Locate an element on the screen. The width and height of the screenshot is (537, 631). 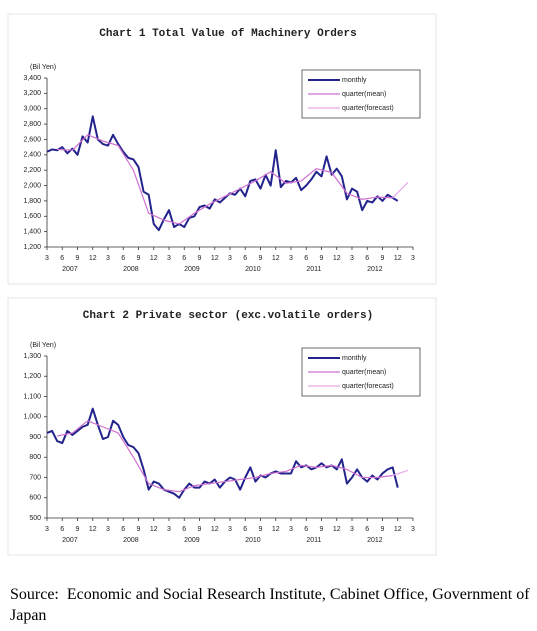
y-tick-label: 800 is located at coordinates (35, 457).